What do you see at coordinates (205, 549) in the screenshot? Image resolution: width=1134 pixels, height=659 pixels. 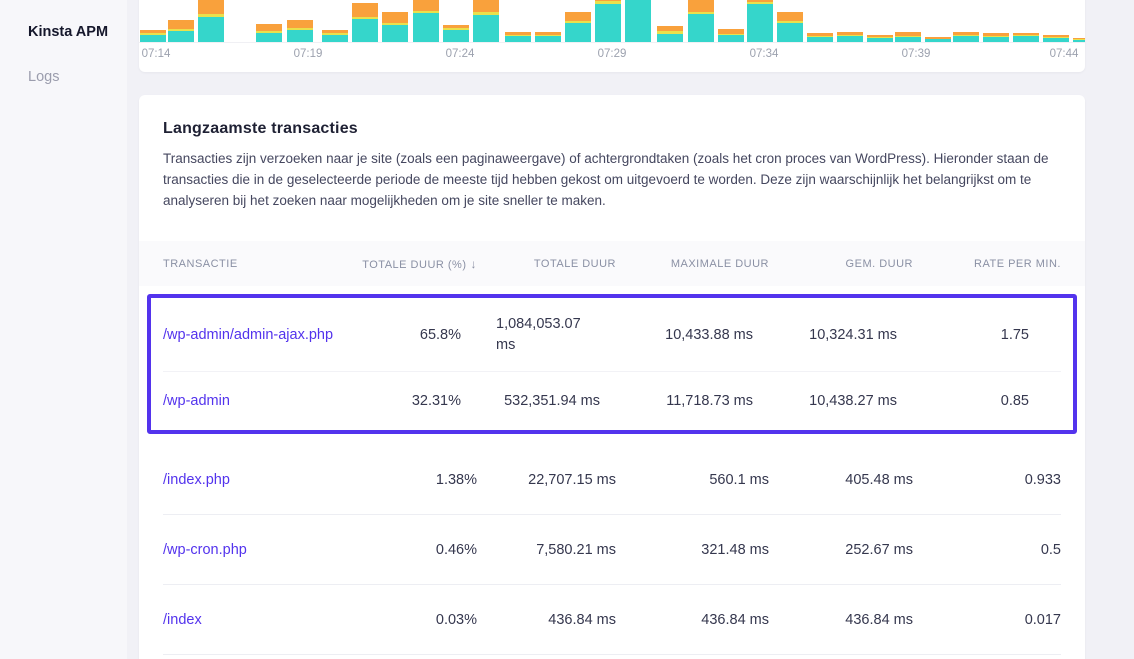 I see `transaction-link: /wp-cron.php` at bounding box center [205, 549].